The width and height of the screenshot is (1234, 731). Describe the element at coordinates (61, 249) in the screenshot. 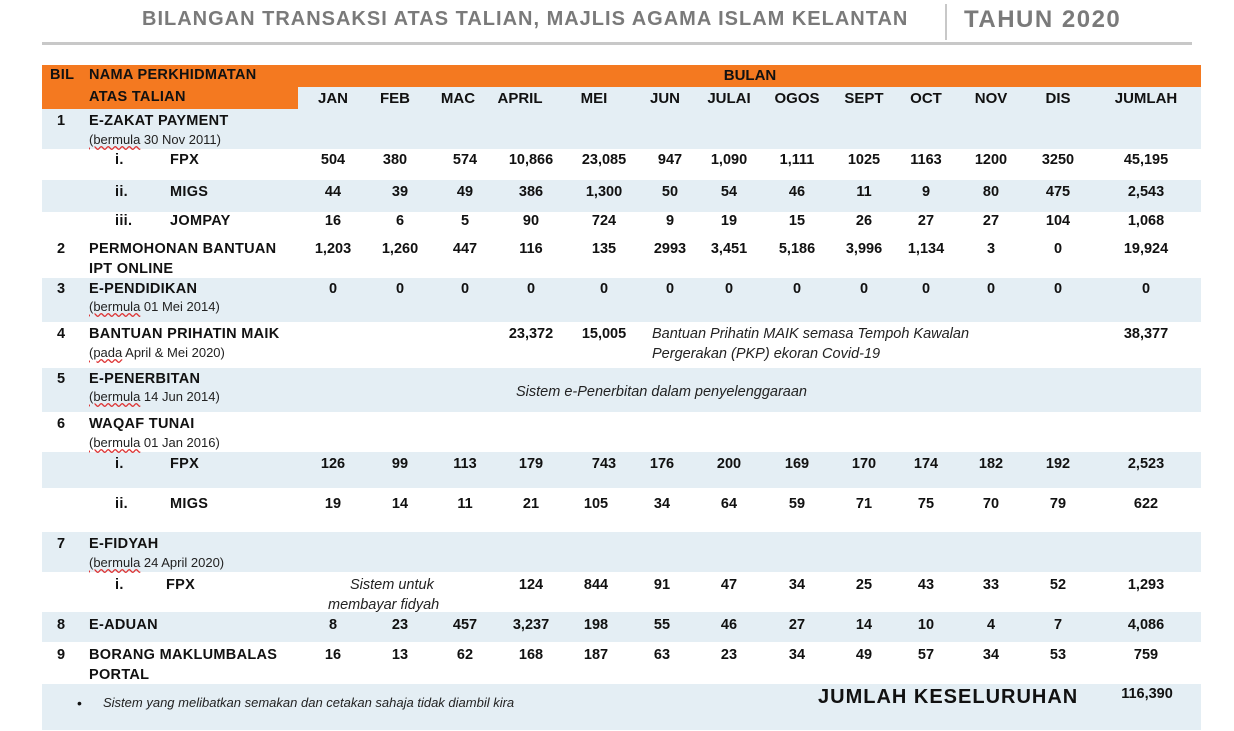

I see `row-number: 2` at that location.